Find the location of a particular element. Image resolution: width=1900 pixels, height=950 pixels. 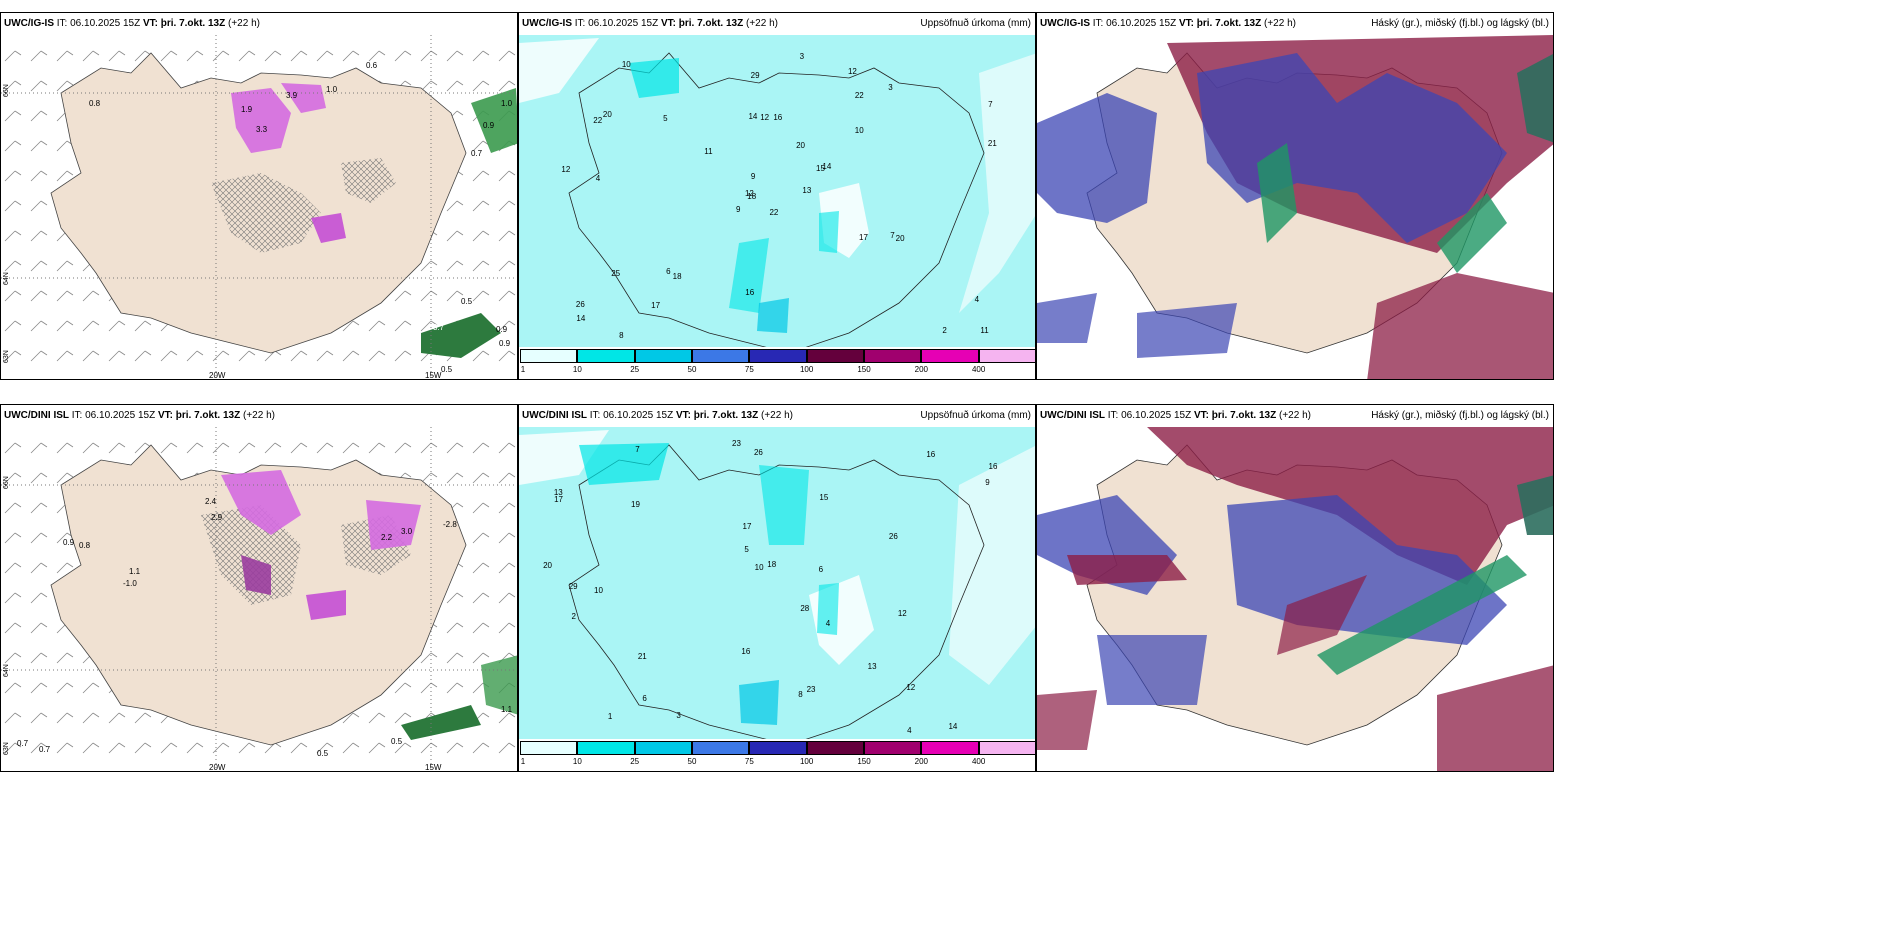

lat-label: 66N is located at coordinates (6, 482).